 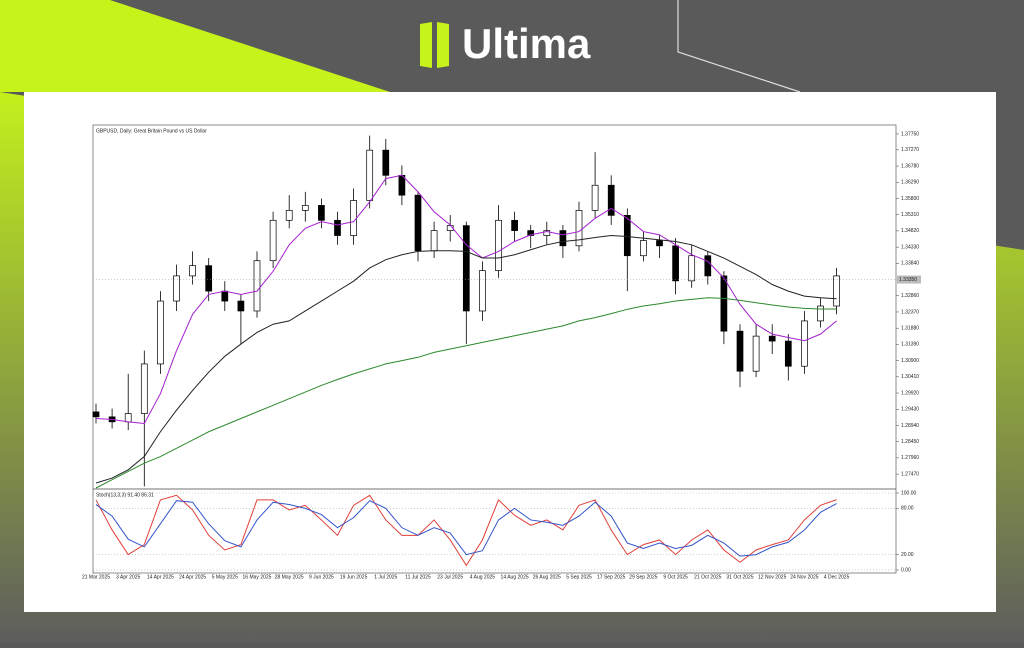 What do you see at coordinates (804, 577) in the screenshot?
I see `x-tick-label: 24 Nov 2025` at bounding box center [804, 577].